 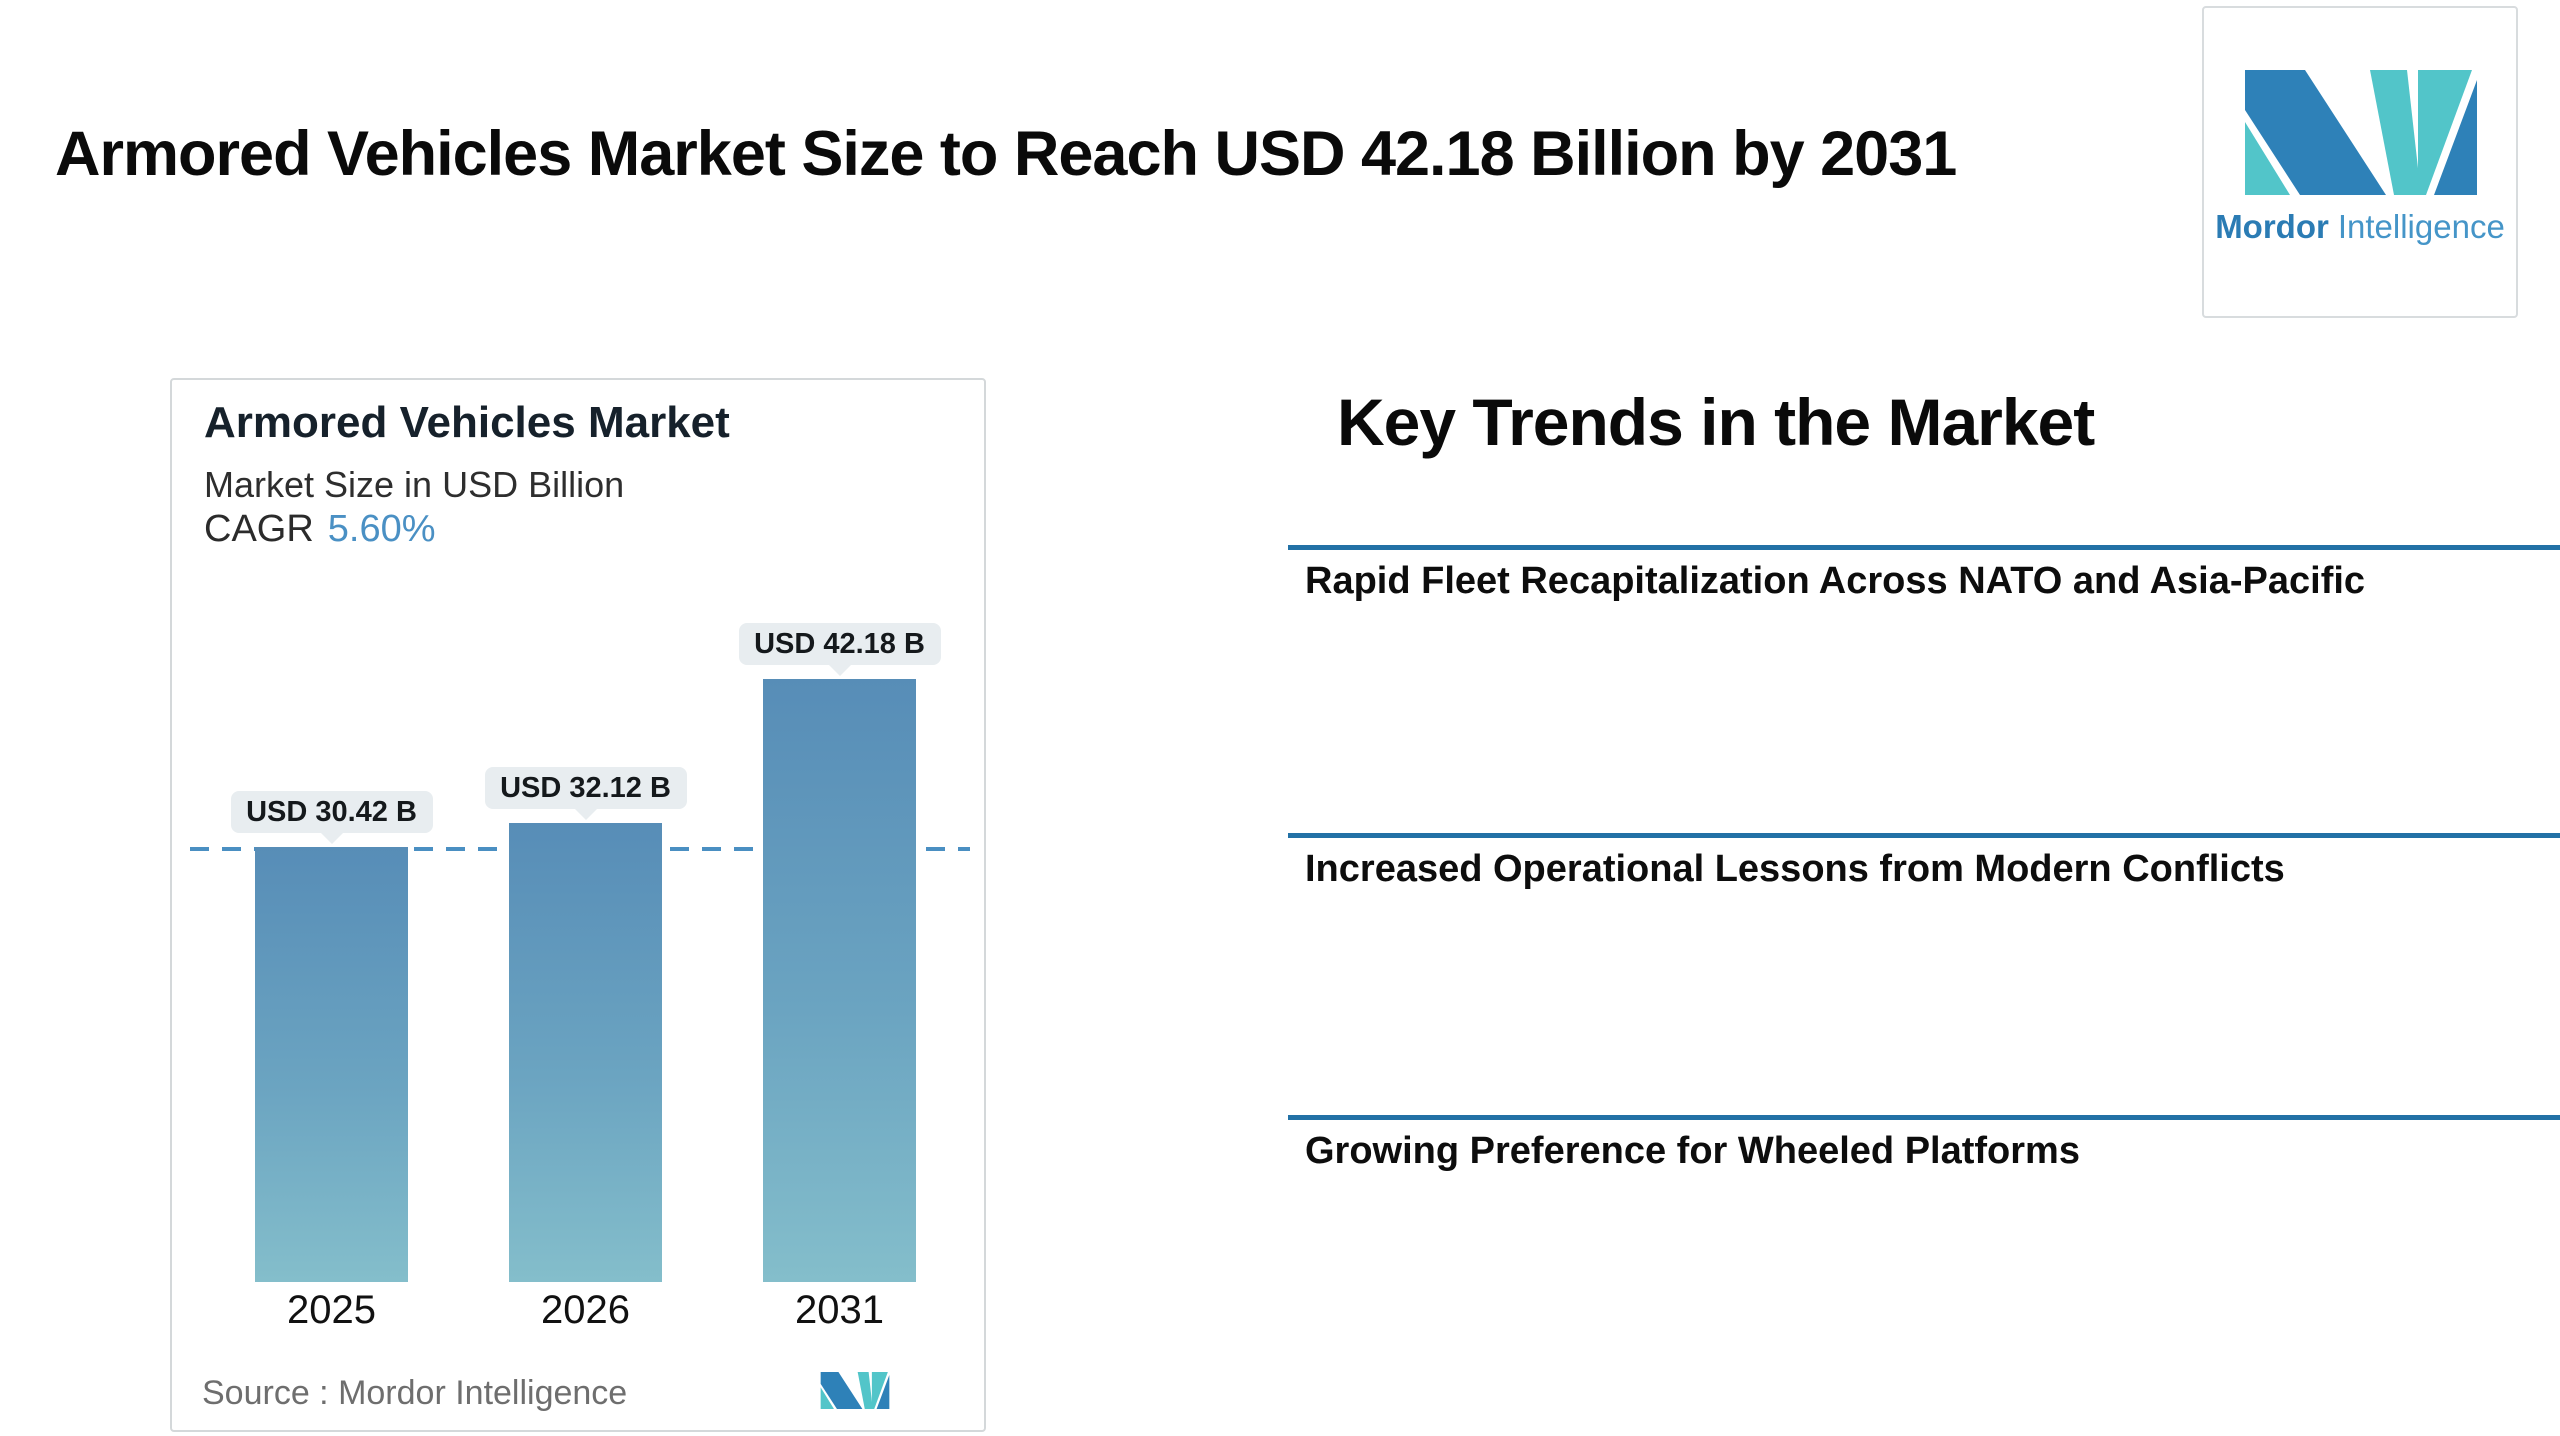 I want to click on brand-name-bold: Mordor, so click(x=2272, y=226).